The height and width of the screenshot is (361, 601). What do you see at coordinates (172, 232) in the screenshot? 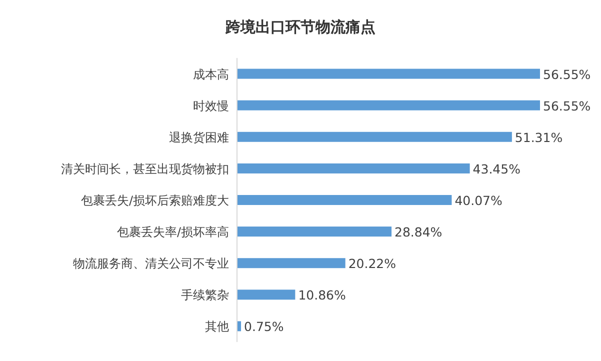
I see `y-tick-label: 包裹丢失率/损坏率高` at bounding box center [172, 232].